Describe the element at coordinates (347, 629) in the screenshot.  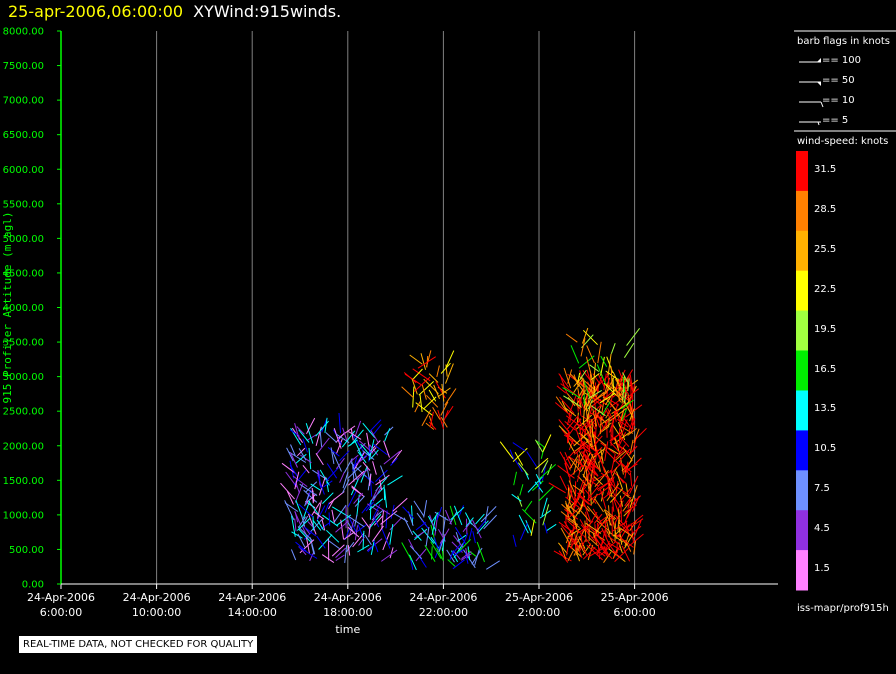
I see `x-axis-label: time` at that location.